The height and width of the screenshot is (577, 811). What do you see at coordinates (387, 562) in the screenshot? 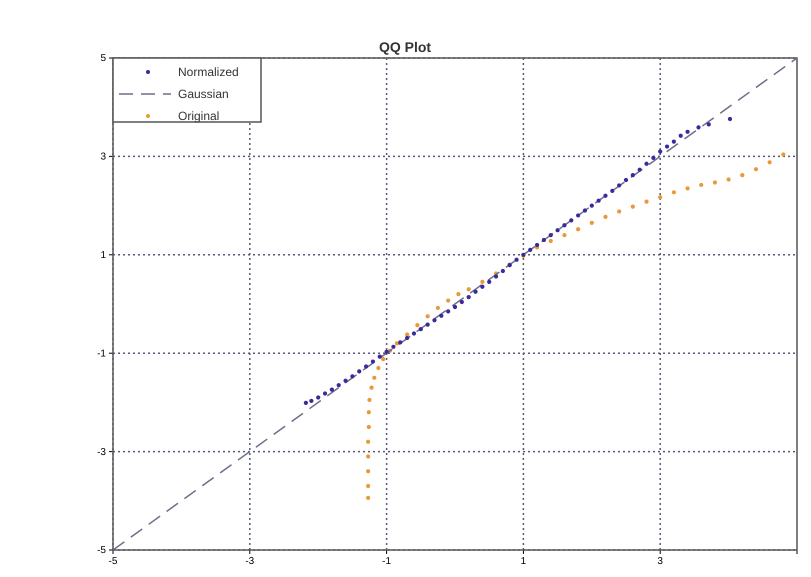
I see `x-tick-label: -1` at bounding box center [387, 562].